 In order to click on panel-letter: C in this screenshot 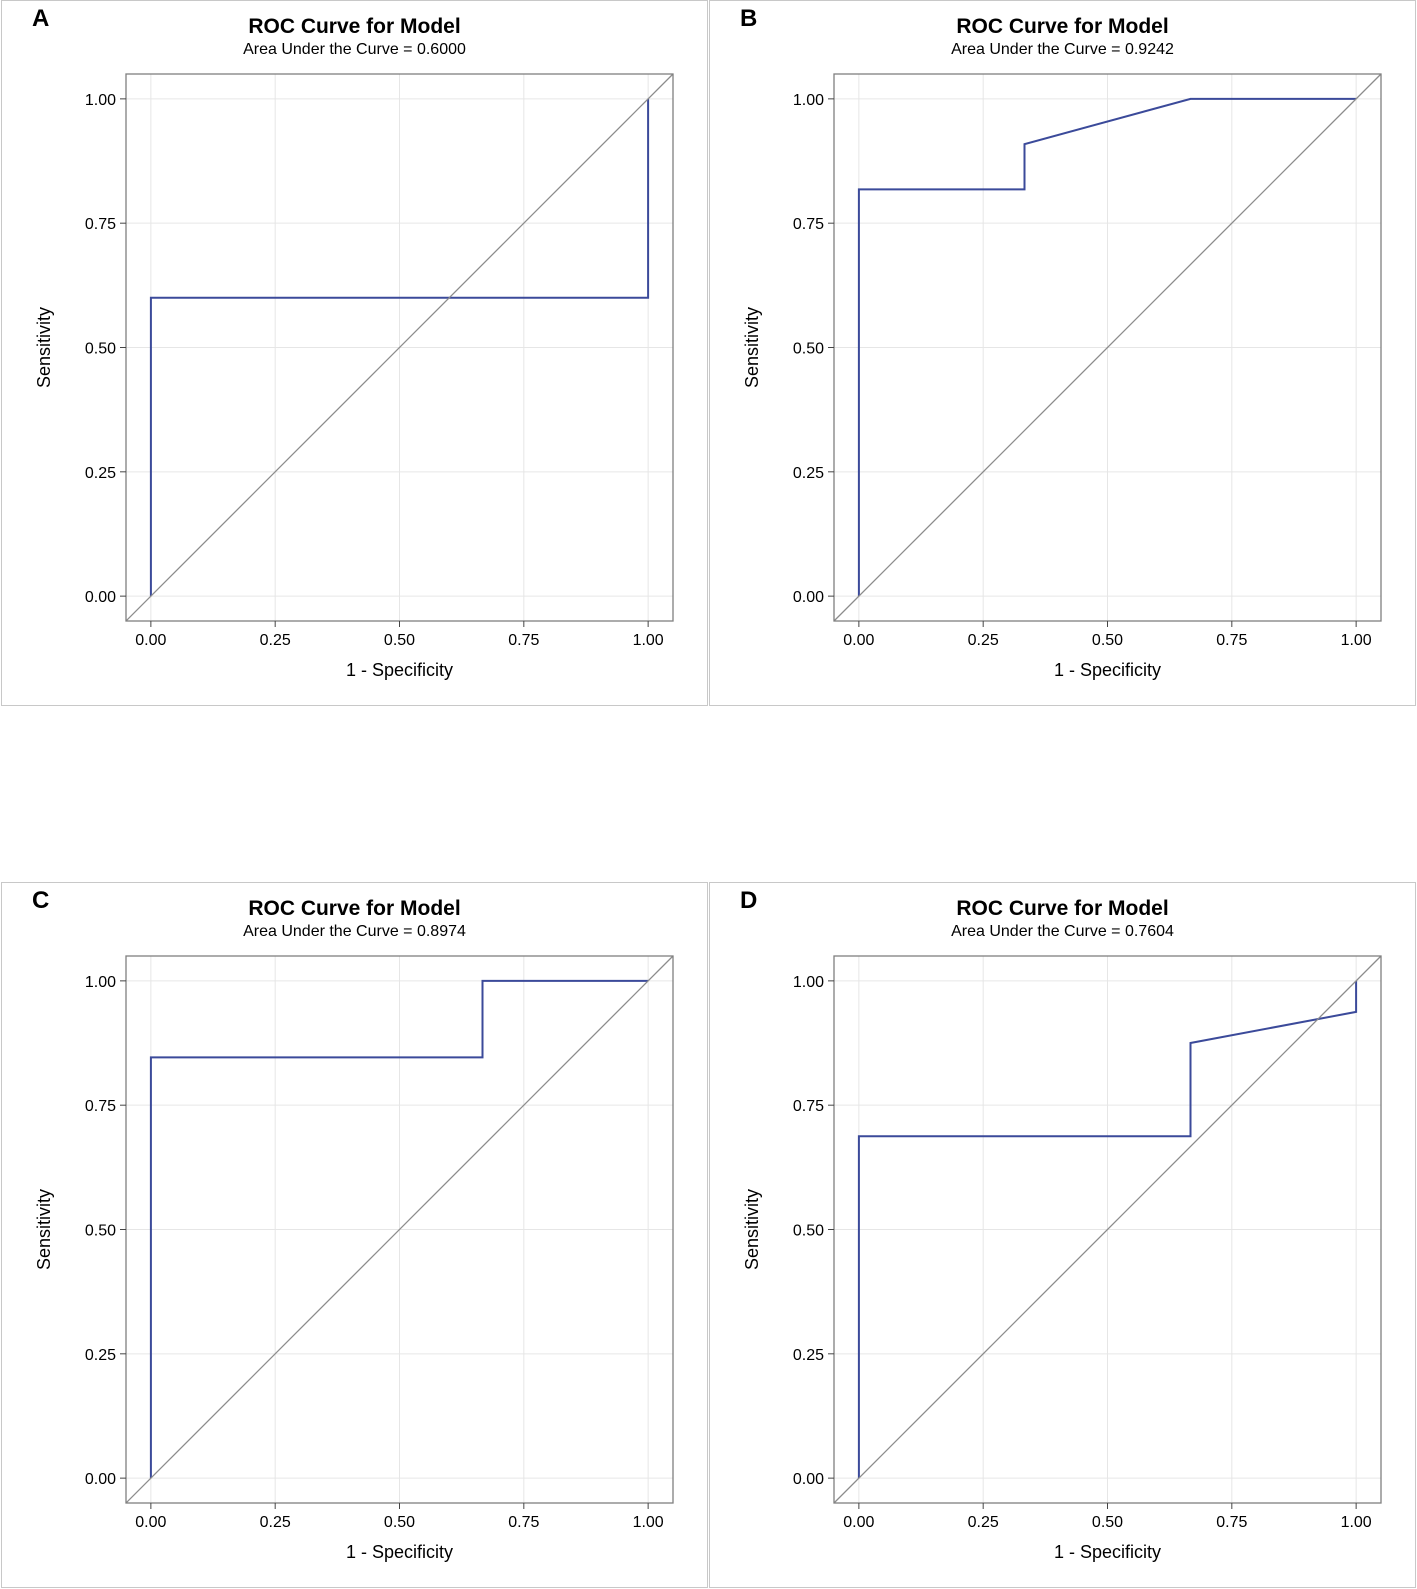, I will do `click(41, 900)`.